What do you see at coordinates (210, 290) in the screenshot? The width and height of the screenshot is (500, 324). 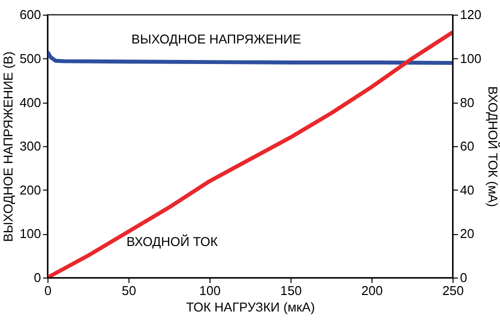 I see `x-tick-label: 100` at bounding box center [210, 290].